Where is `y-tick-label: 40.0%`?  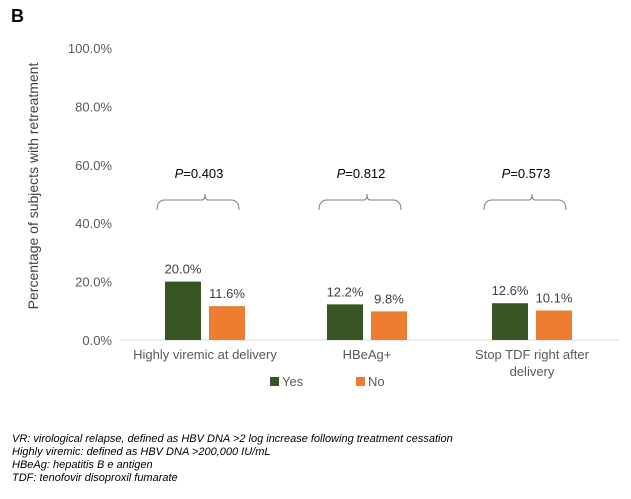 y-tick-label: 40.0% is located at coordinates (93, 223).